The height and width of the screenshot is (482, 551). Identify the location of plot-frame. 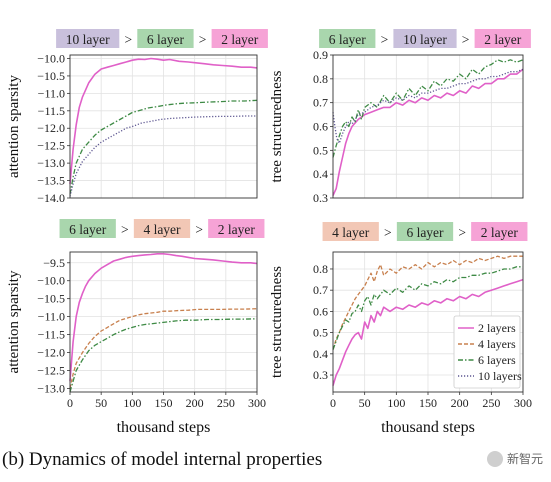
(163, 126).